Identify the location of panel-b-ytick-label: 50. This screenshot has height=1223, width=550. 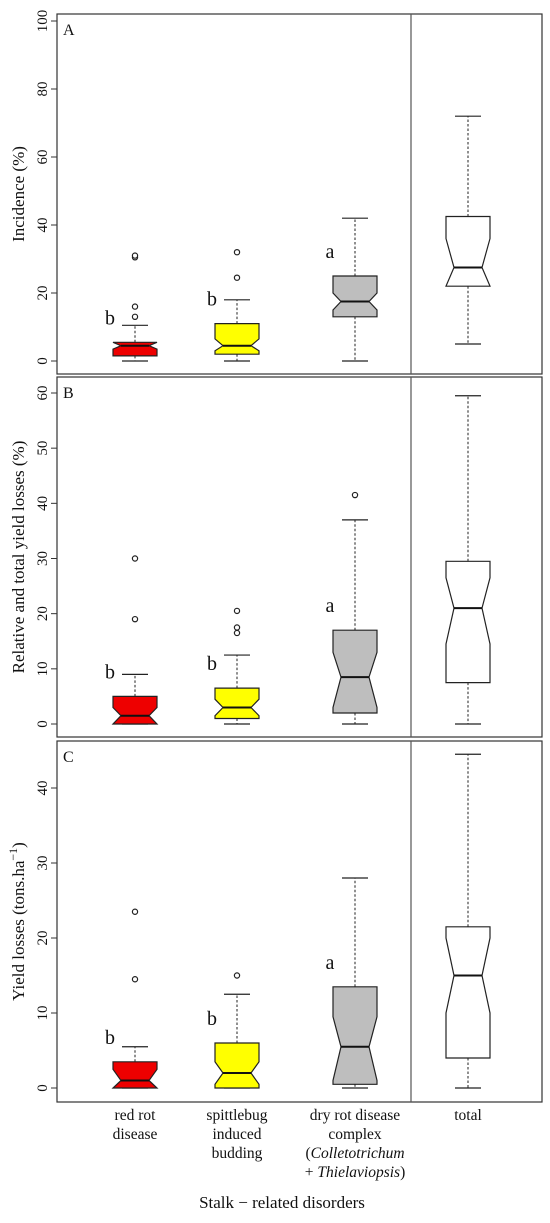
(43, 448).